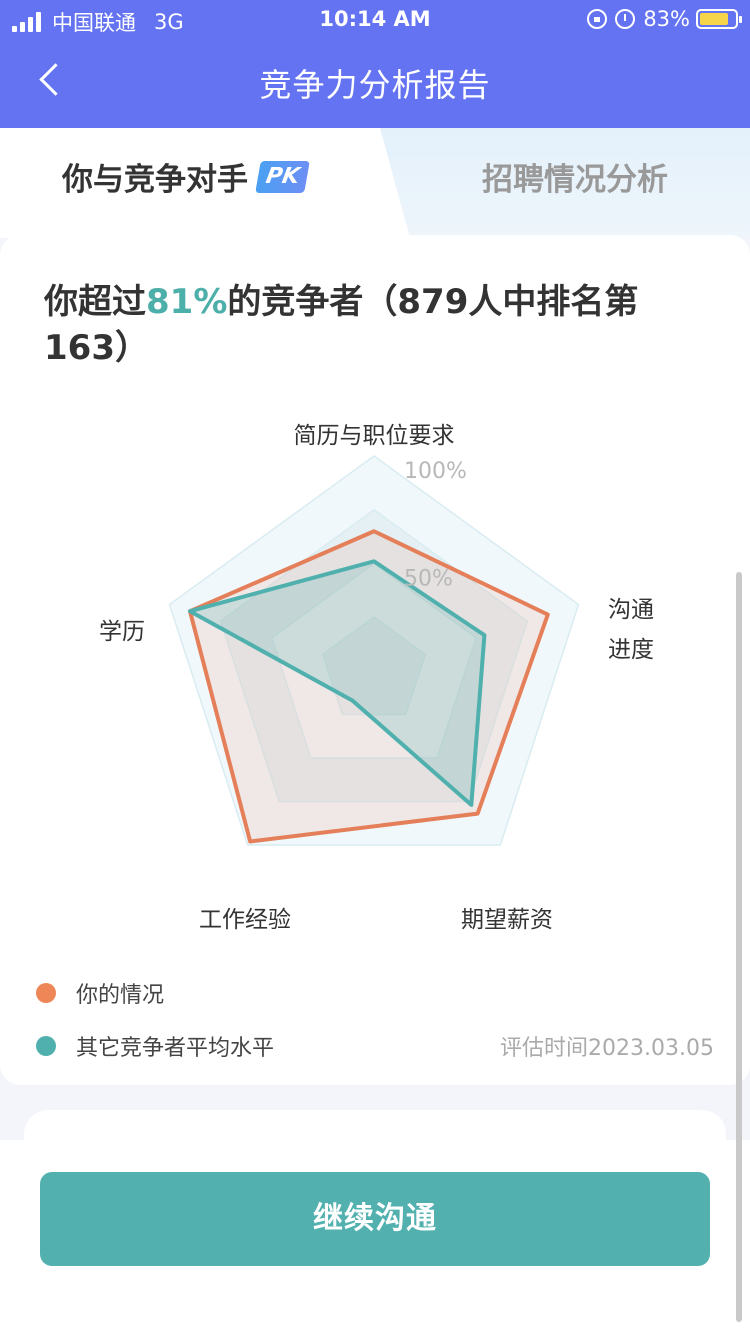  What do you see at coordinates (122, 632) in the screenshot?
I see `radar-axis-label-5: 学历` at bounding box center [122, 632].